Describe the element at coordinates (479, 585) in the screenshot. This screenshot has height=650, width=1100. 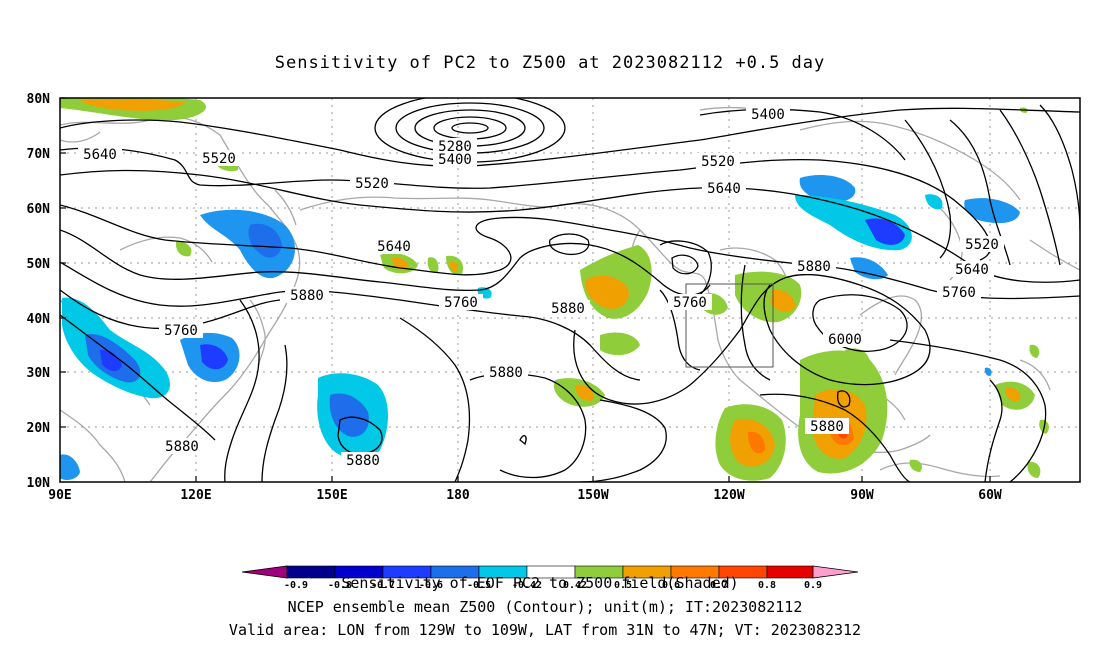
I see `colorbar-tick-label: -0.5` at that location.